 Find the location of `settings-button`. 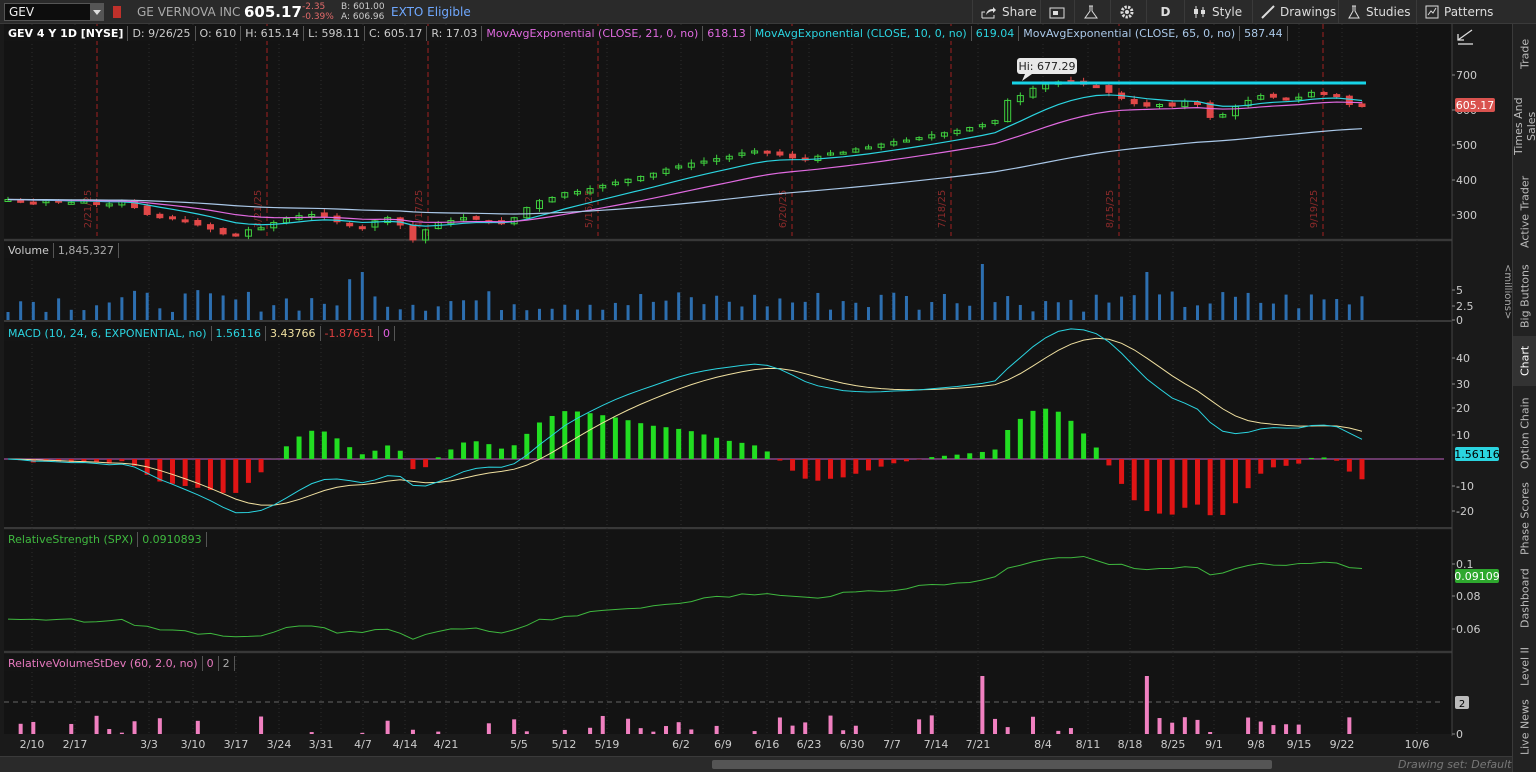

settings-button is located at coordinates (1128, 12).